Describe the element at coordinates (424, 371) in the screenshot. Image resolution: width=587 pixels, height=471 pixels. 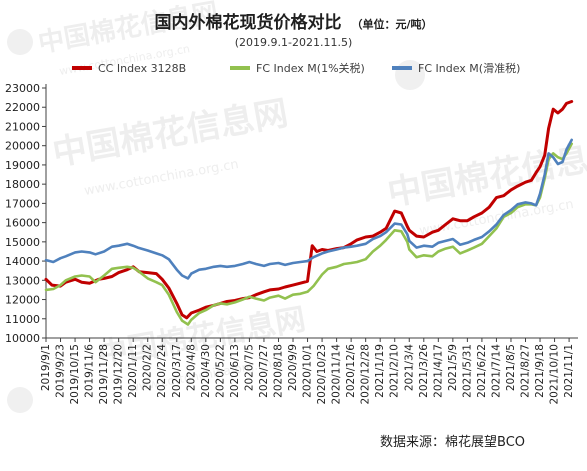
I see `x-tick-label: 2021/3/26` at that location.